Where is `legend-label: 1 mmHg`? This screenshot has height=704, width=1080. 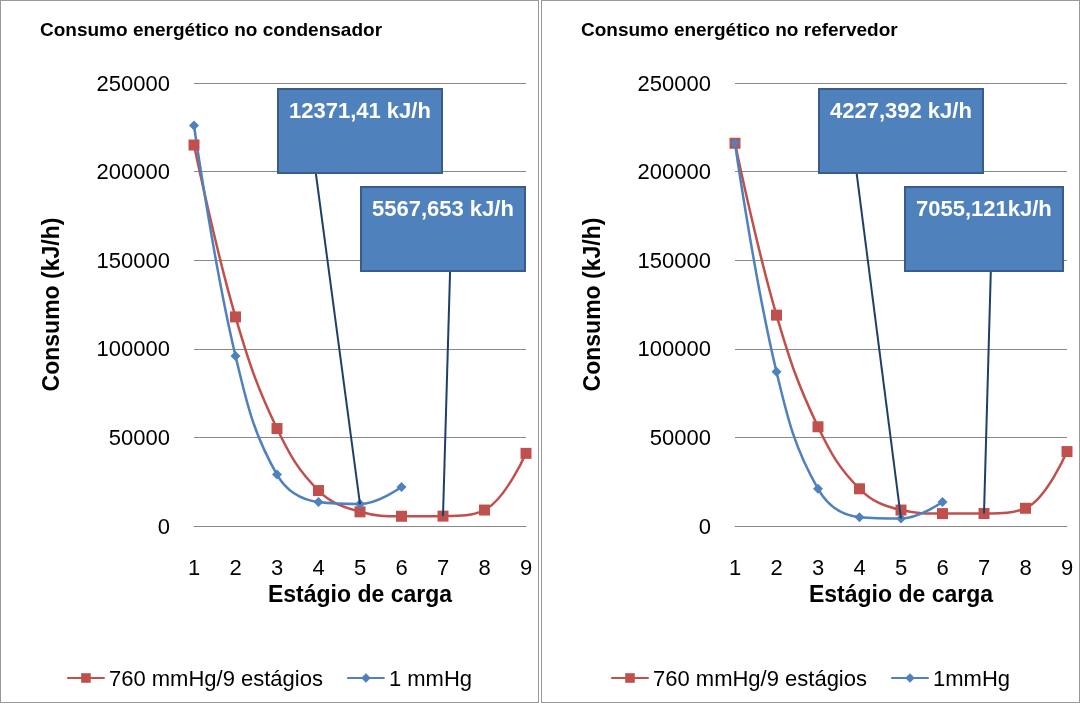
legend-label: 1 mmHg is located at coordinates (430, 678).